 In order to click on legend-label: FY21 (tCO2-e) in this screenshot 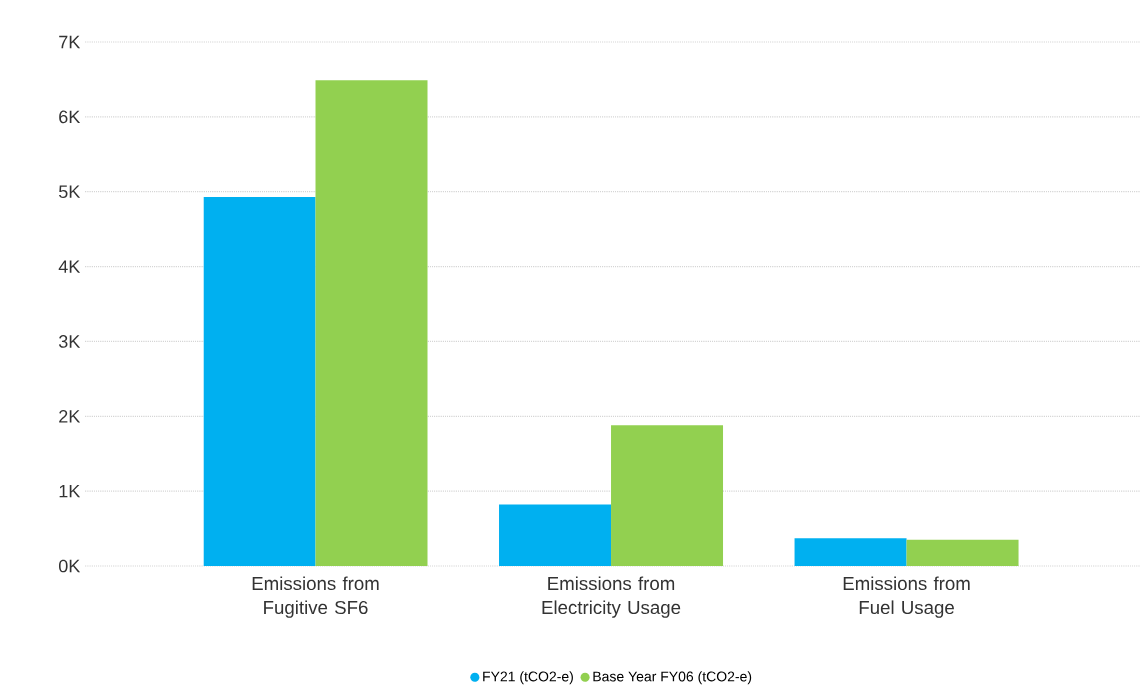, I will do `click(528, 678)`.